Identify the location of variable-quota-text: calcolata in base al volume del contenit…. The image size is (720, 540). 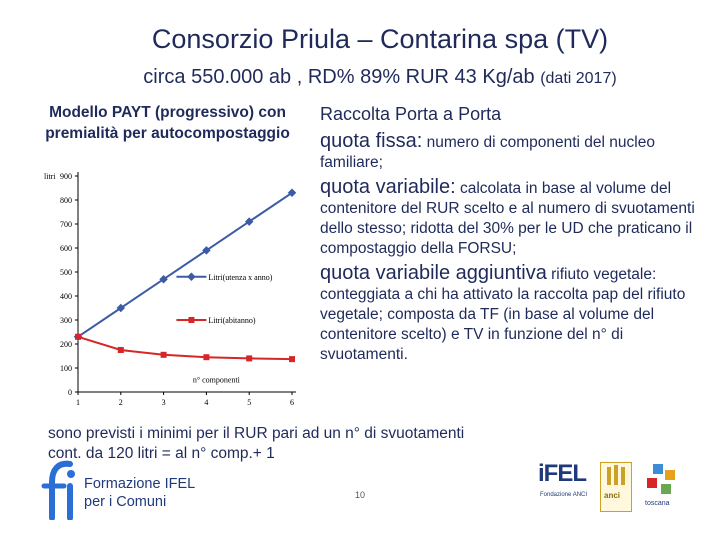
(507, 218).